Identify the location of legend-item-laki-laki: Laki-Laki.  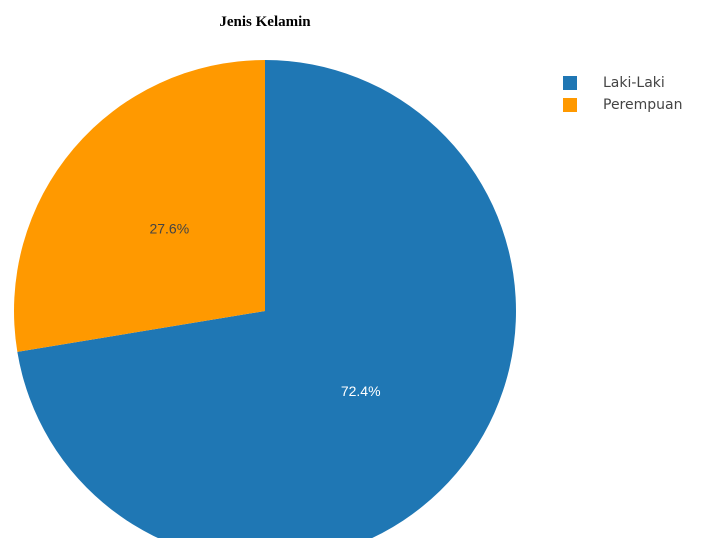
(622, 83).